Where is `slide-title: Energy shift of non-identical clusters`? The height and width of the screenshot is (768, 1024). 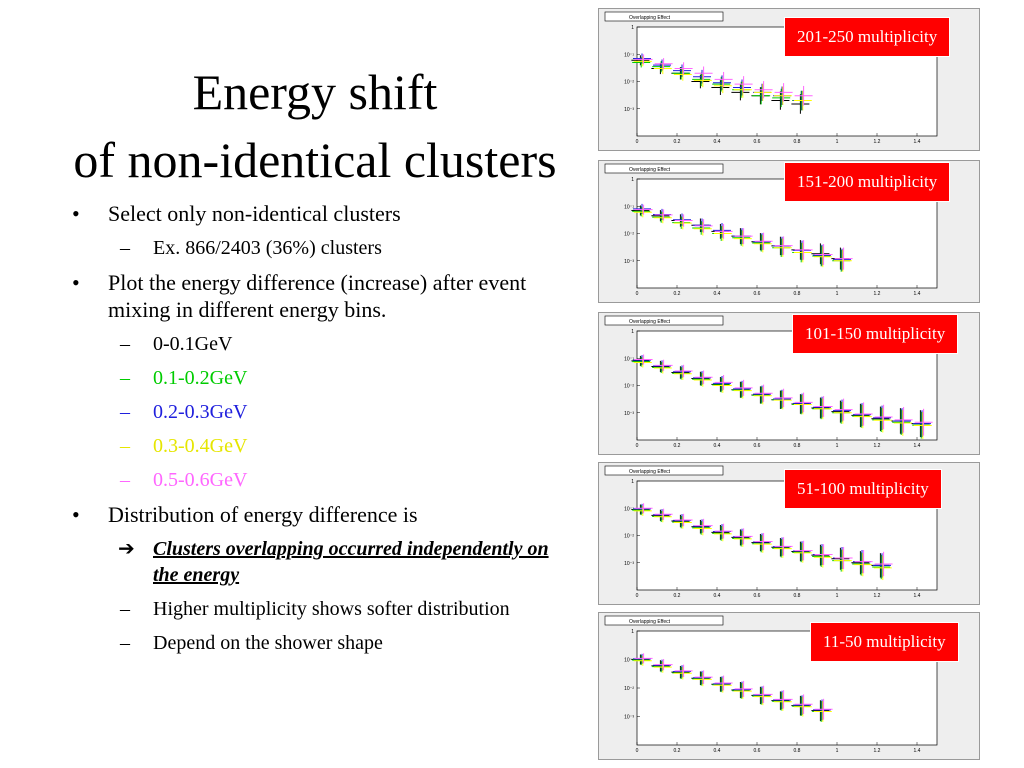
slide-title: Energy shift of non-identical clusters is located at coordinates (315, 126).